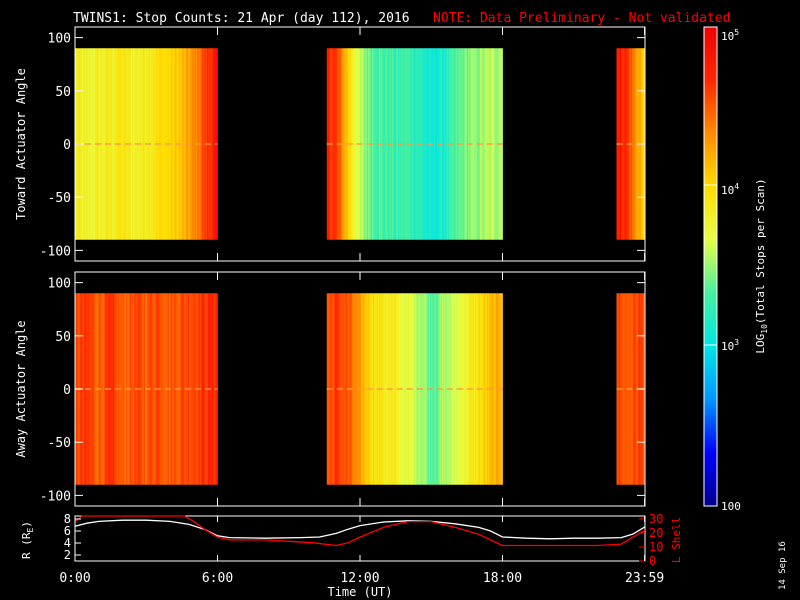  I want to click on xtick-label: 6:00, so click(217, 578).